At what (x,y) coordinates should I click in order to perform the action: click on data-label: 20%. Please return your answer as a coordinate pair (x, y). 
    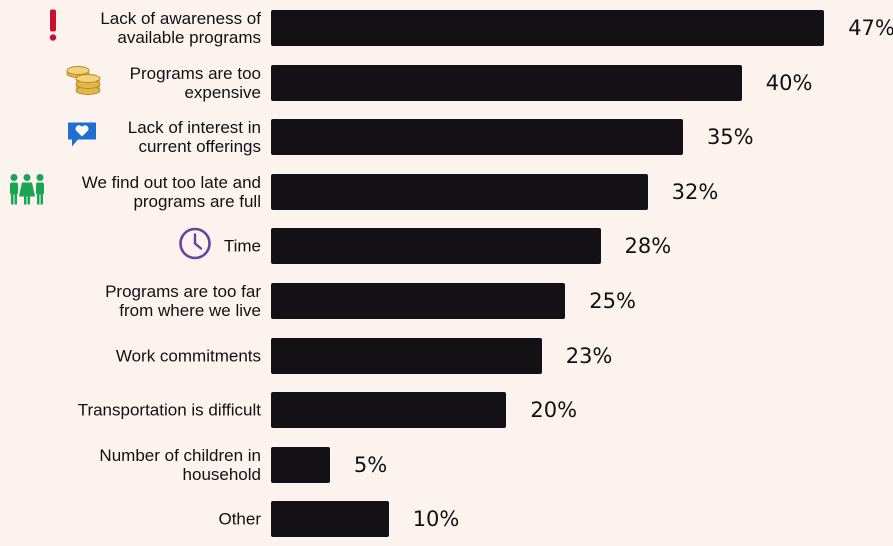
    Looking at the image, I should click on (554, 410).